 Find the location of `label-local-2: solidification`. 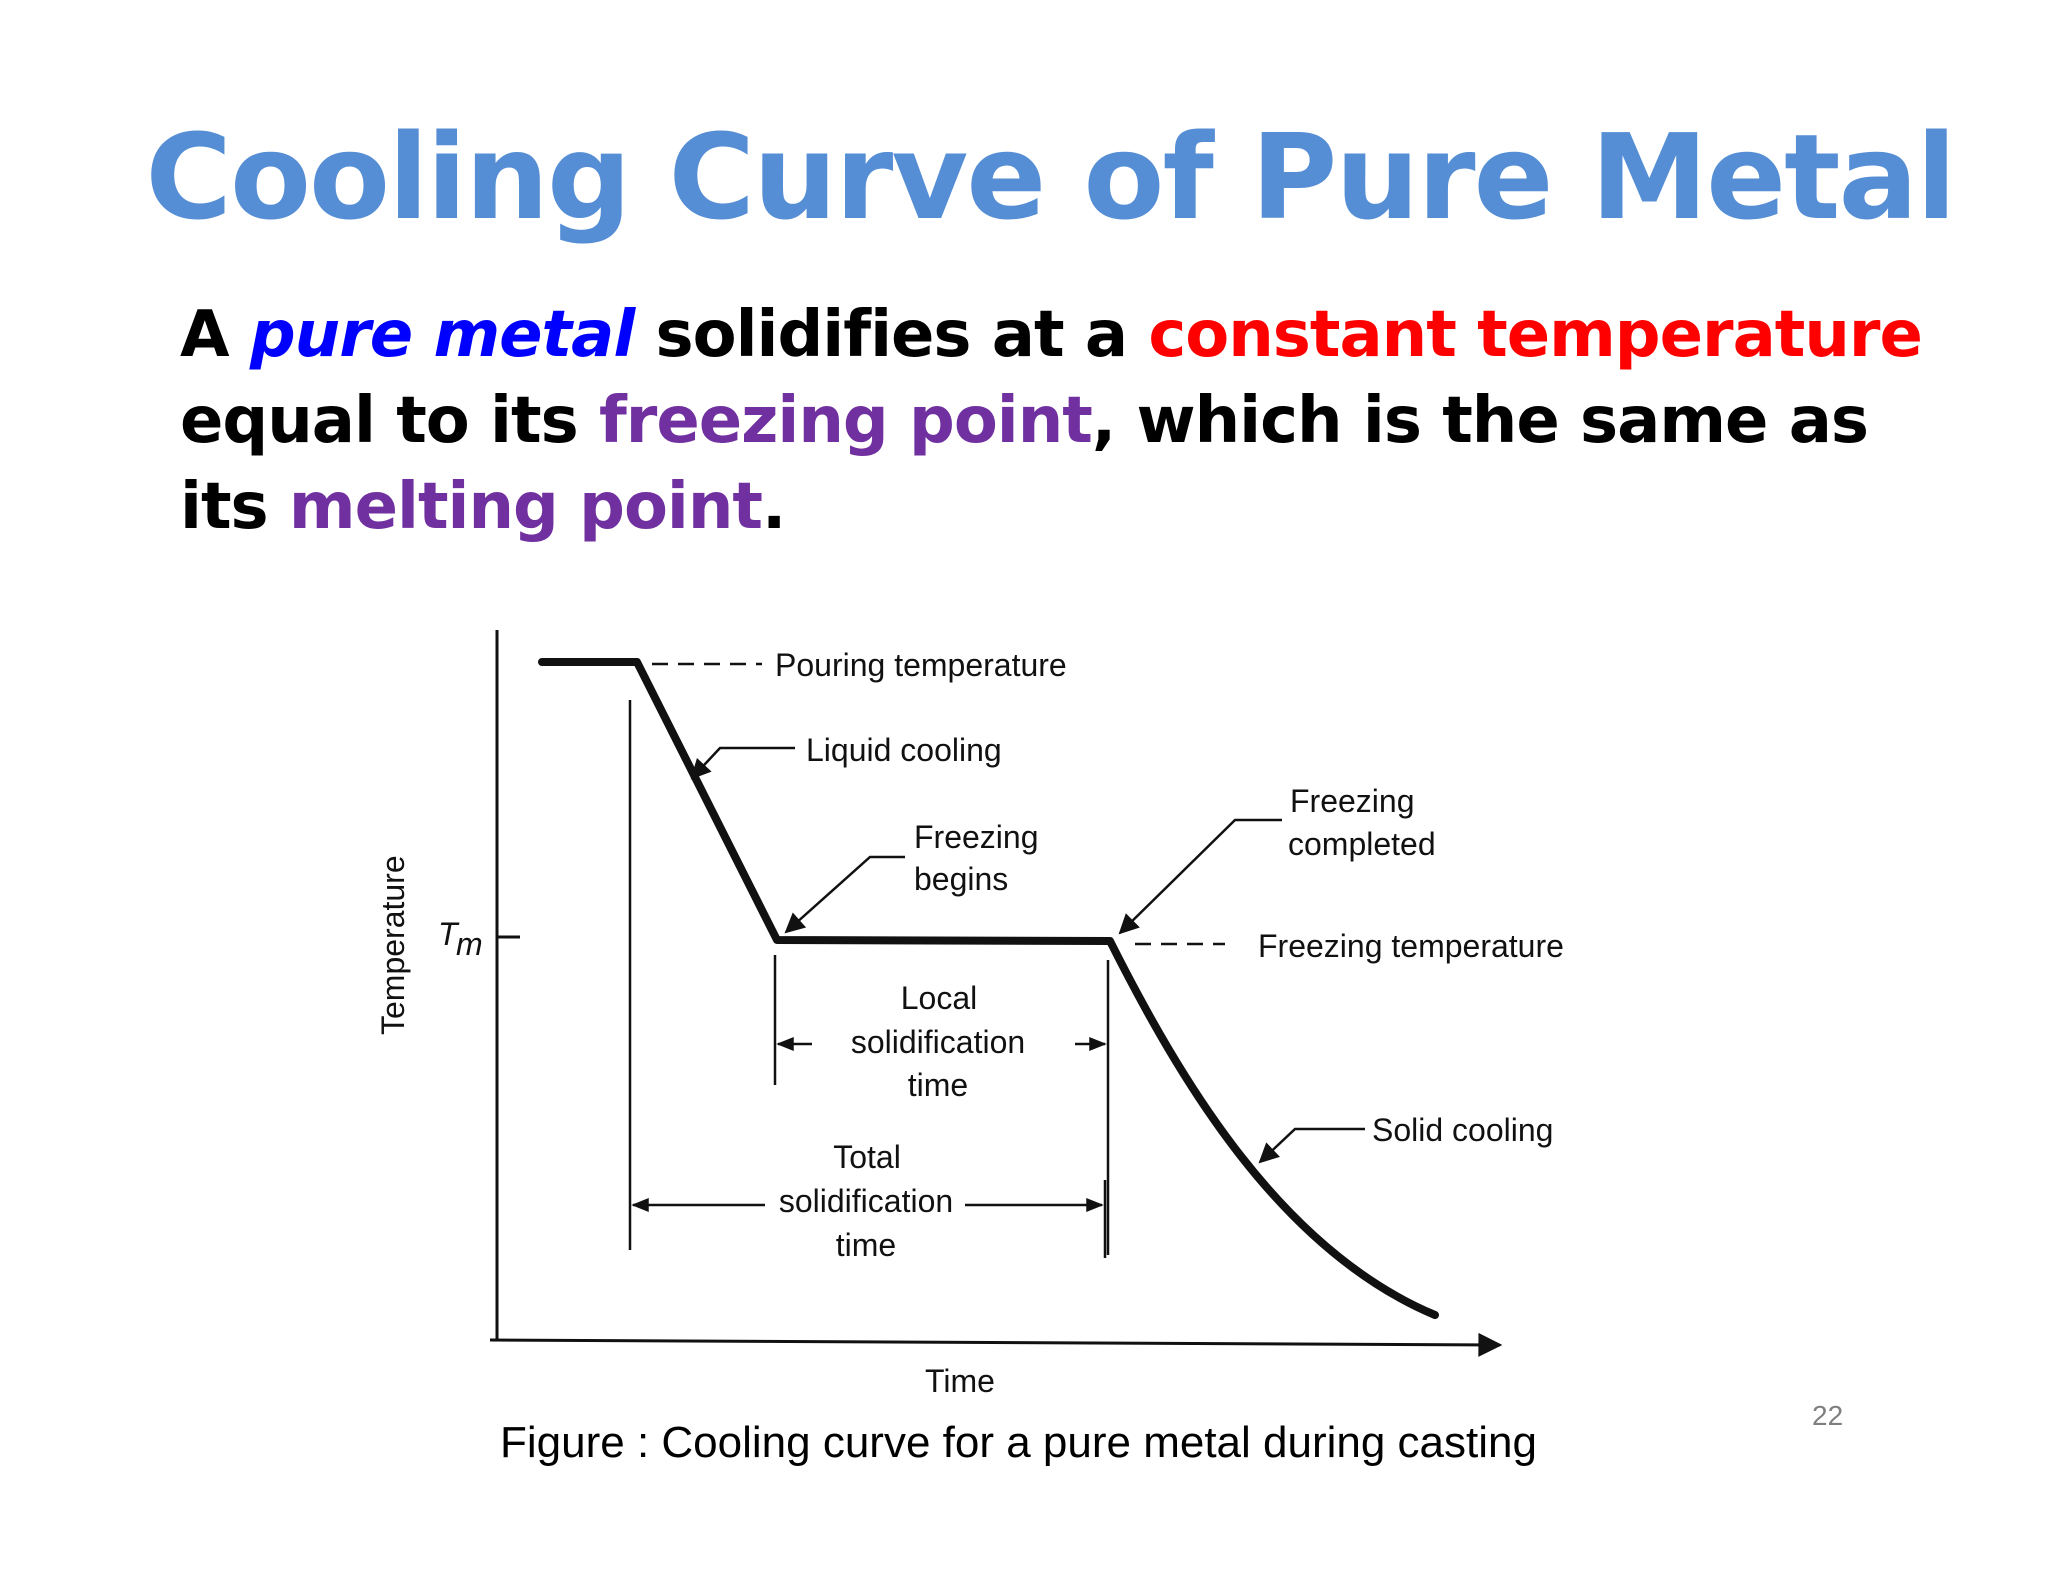

label-local-2: solidification is located at coordinates (938, 1042).